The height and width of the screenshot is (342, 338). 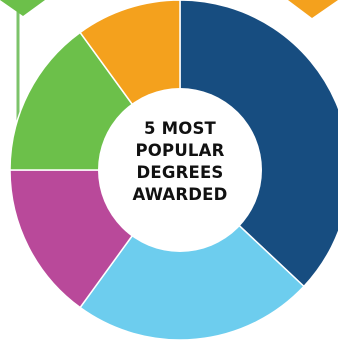 What do you see at coordinates (22, 8) in the screenshot?
I see `top-left-green-tab` at bounding box center [22, 8].